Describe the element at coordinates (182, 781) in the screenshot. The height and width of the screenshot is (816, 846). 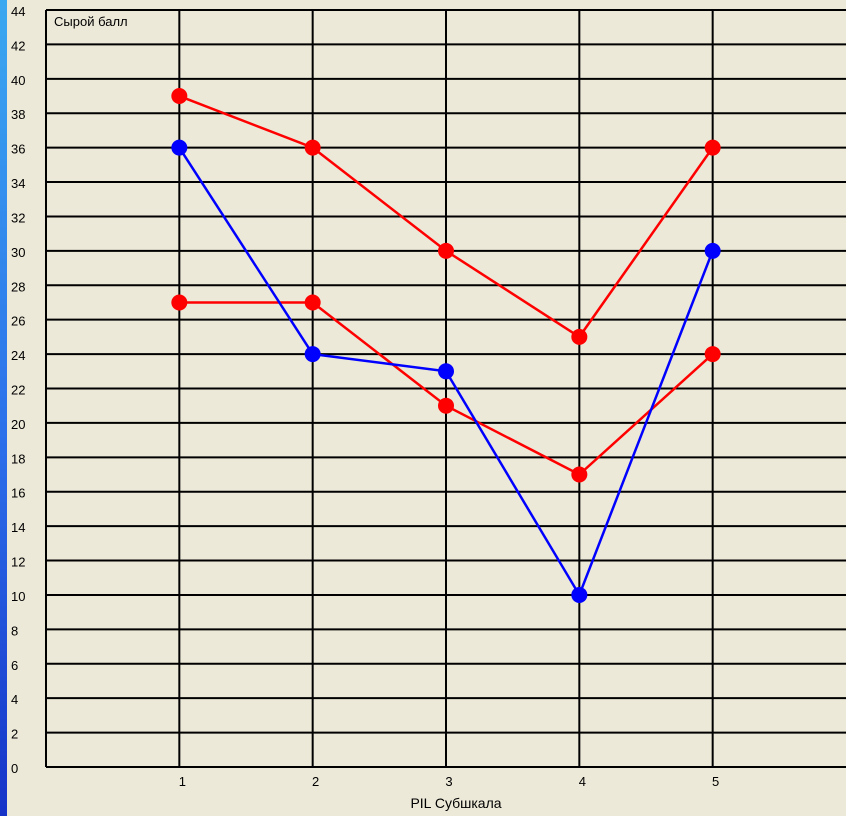
I see `x-tick-label: 1` at that location.